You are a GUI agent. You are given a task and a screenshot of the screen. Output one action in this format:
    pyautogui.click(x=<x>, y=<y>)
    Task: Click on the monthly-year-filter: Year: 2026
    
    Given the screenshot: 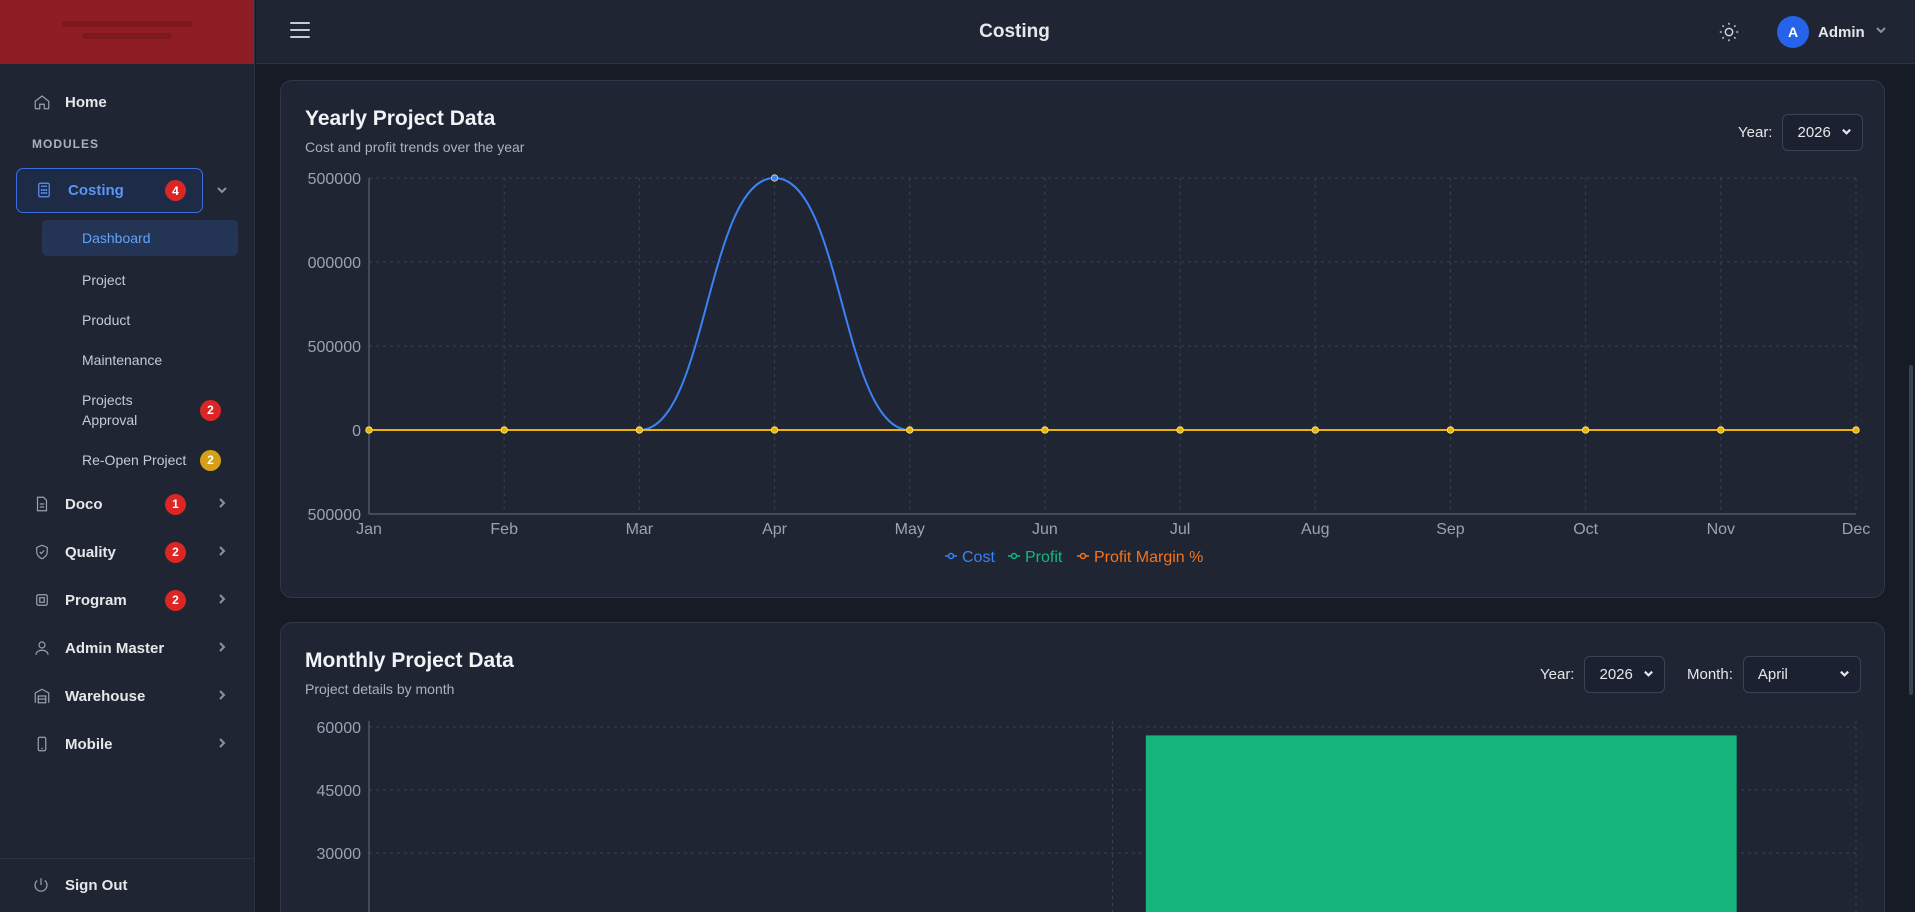 What is the action you would take?
    pyautogui.click(x=1602, y=674)
    